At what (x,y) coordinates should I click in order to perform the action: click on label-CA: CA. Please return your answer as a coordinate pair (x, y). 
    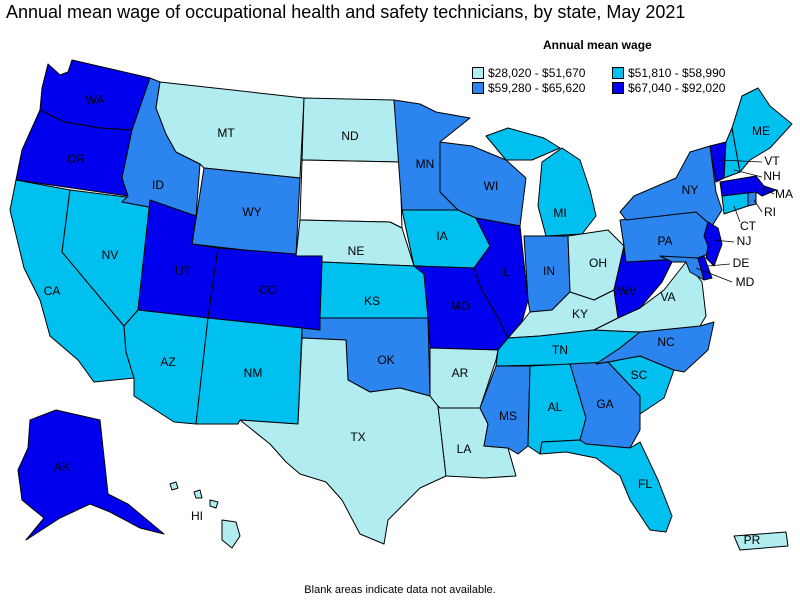
    Looking at the image, I should click on (52, 291).